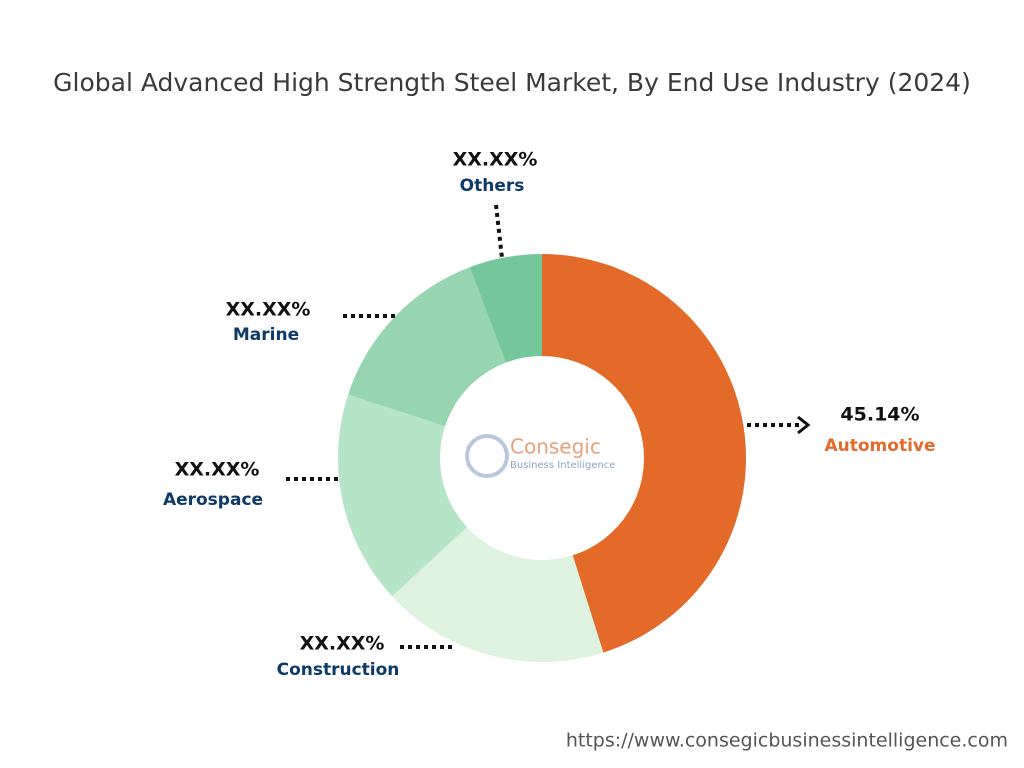 Image resolution: width=1024 pixels, height=768 pixels. What do you see at coordinates (804, 425) in the screenshot?
I see `leader-arrow` at bounding box center [804, 425].